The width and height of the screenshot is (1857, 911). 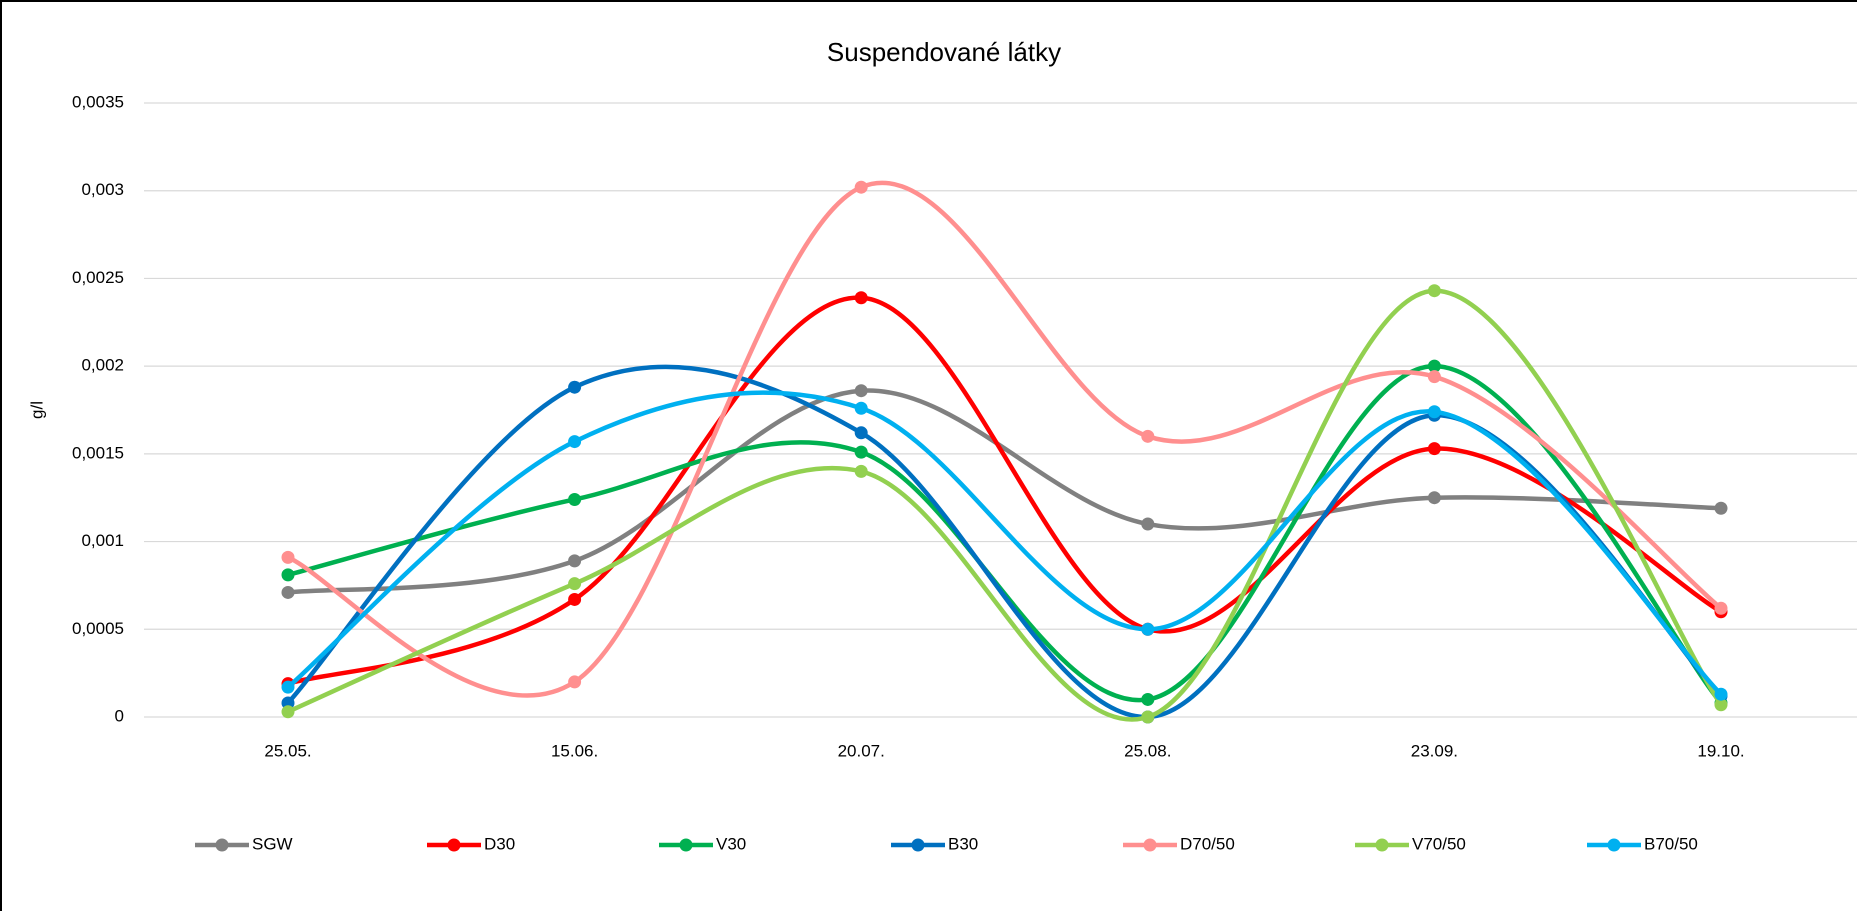 What do you see at coordinates (287, 750) in the screenshot?
I see `x-tick-label: 25.05.` at bounding box center [287, 750].